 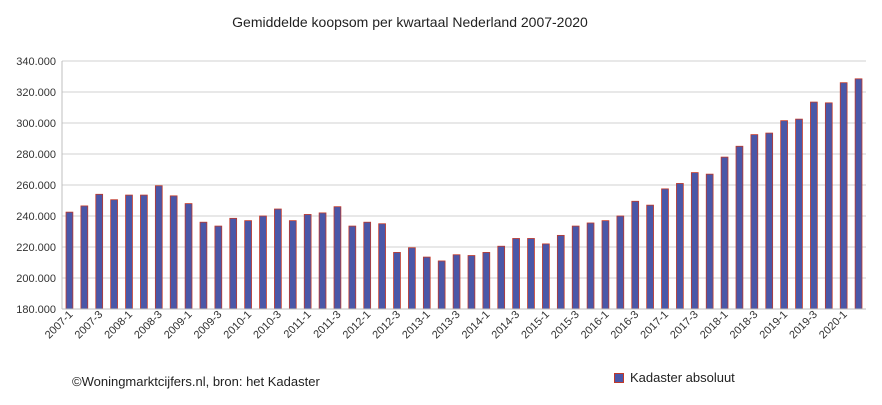 I want to click on x-tick-label: 2014-1, so click(x=476, y=325).